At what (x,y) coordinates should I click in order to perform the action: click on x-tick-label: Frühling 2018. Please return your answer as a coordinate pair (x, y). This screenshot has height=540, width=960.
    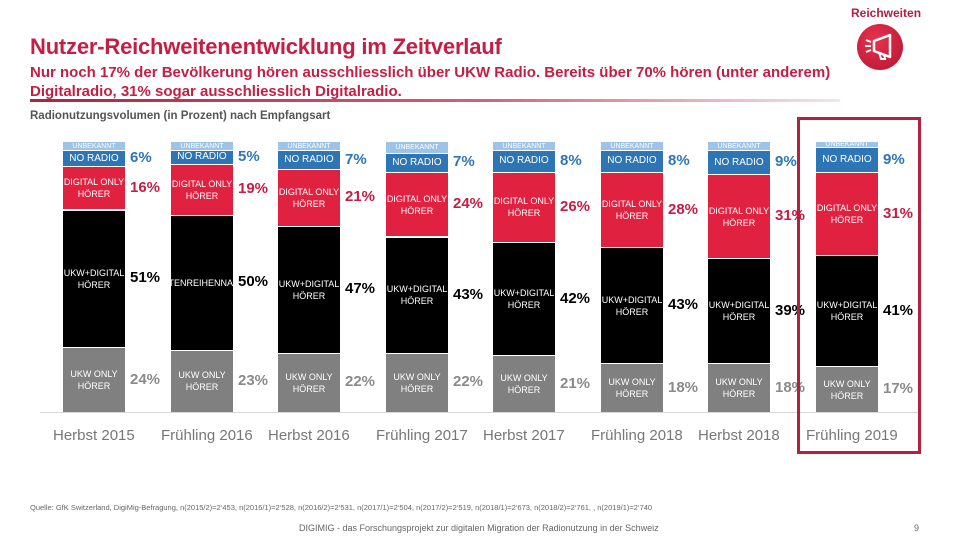
    Looking at the image, I should click on (637, 435).